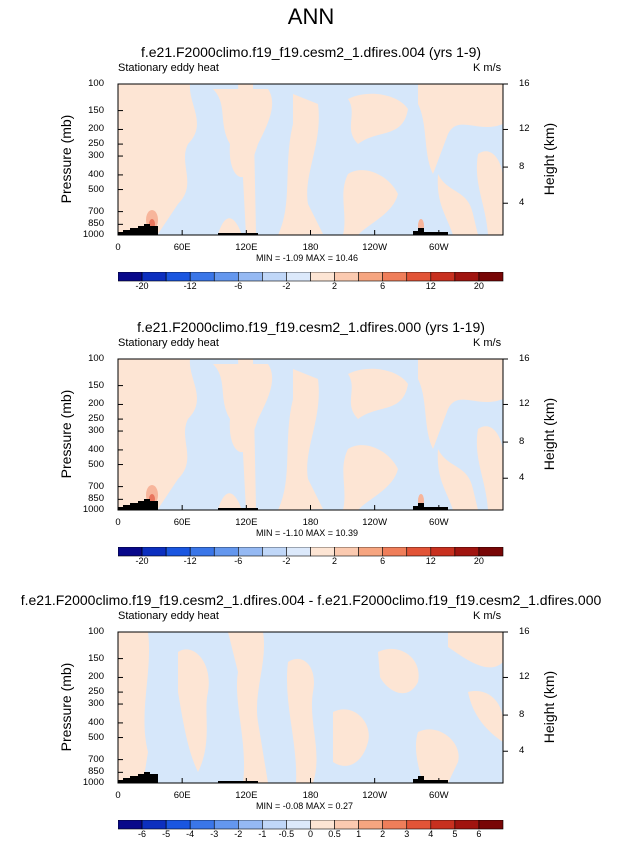 This screenshot has width=622, height=851. I want to click on longitude-tick-label: 120E, so click(246, 247).